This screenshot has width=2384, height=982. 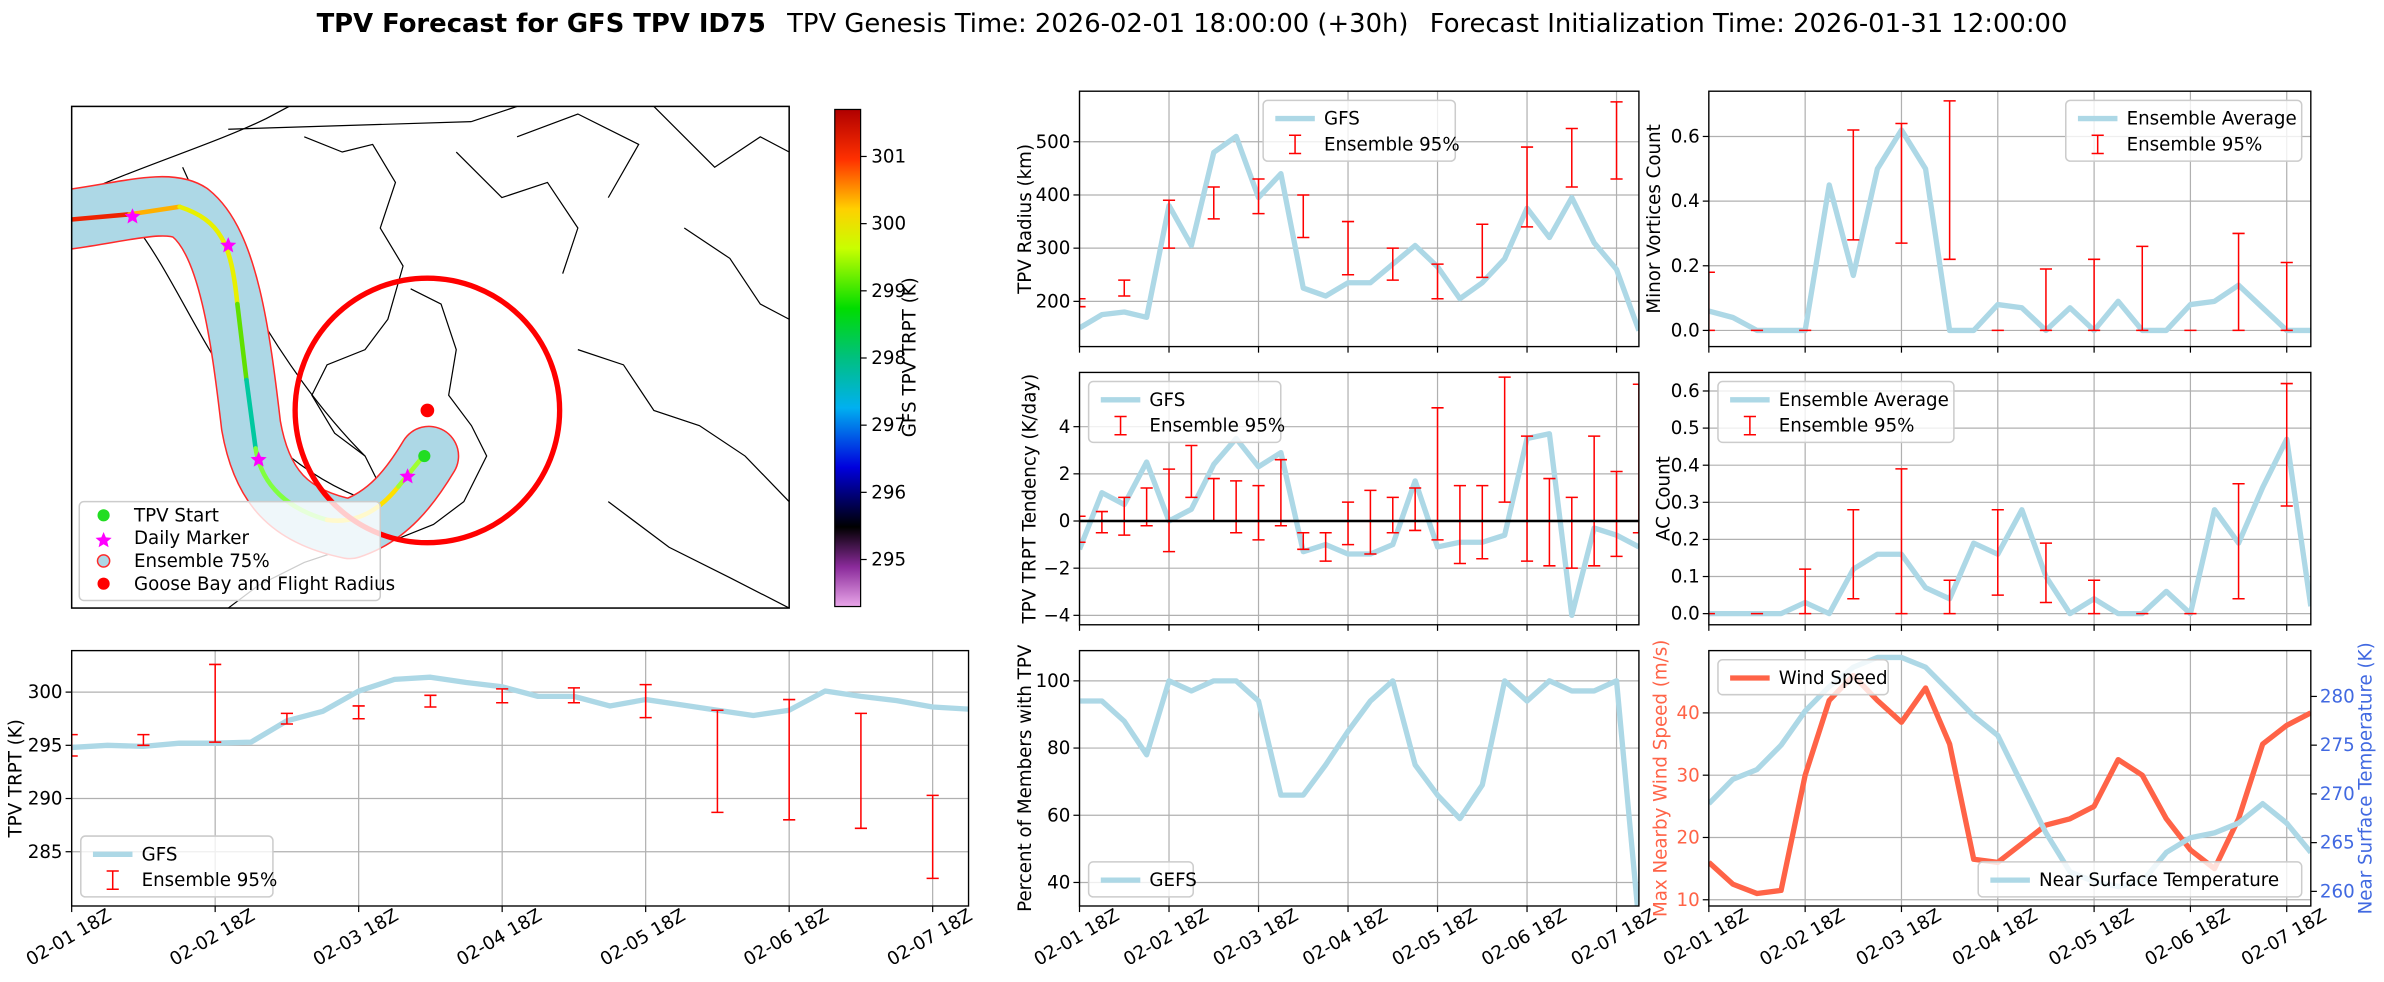 I want to click on x-tick-label: 02-01 18Z, so click(x=1706, y=937).